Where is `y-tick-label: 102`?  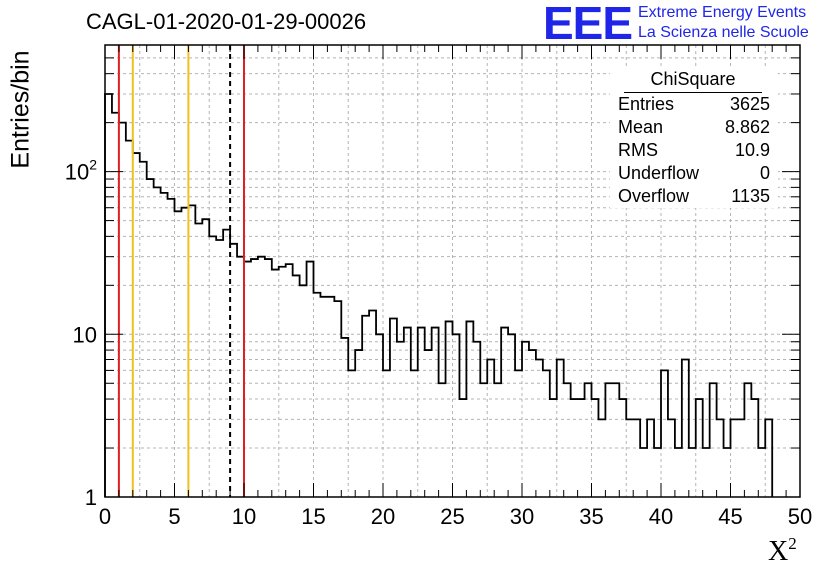 y-tick-label: 102 is located at coordinates (81, 171).